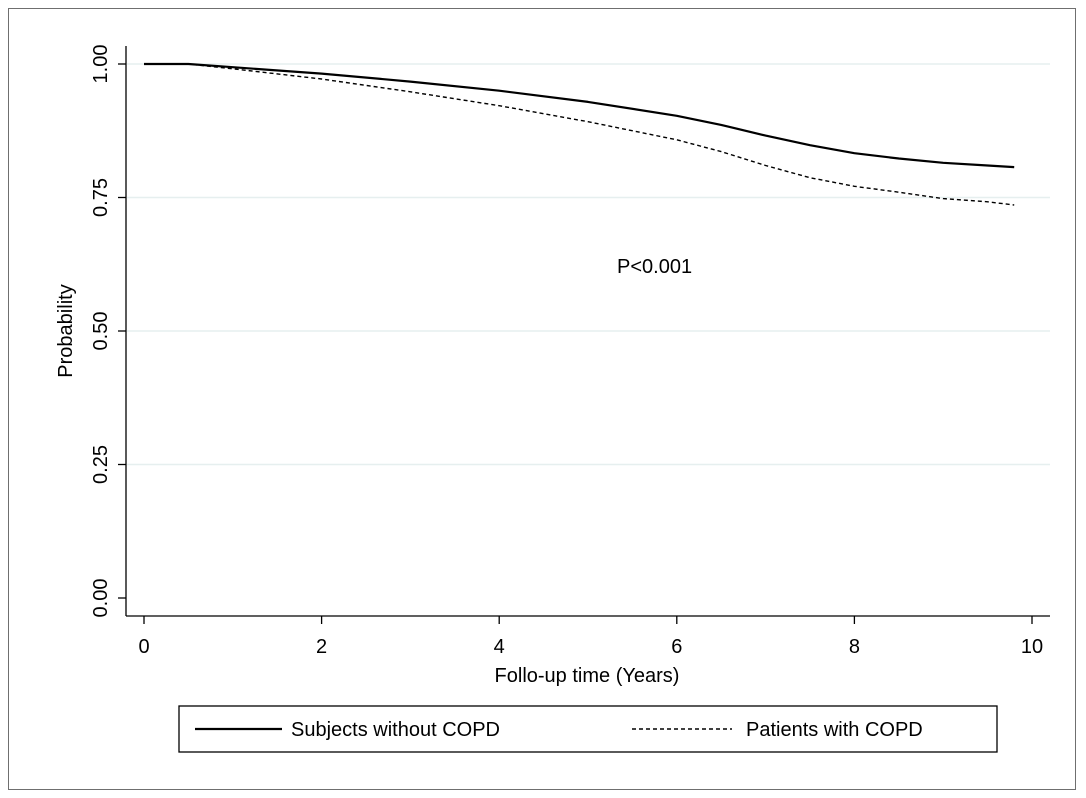 The image size is (1086, 798). I want to click on x-tick-label: 4, so click(499, 647).